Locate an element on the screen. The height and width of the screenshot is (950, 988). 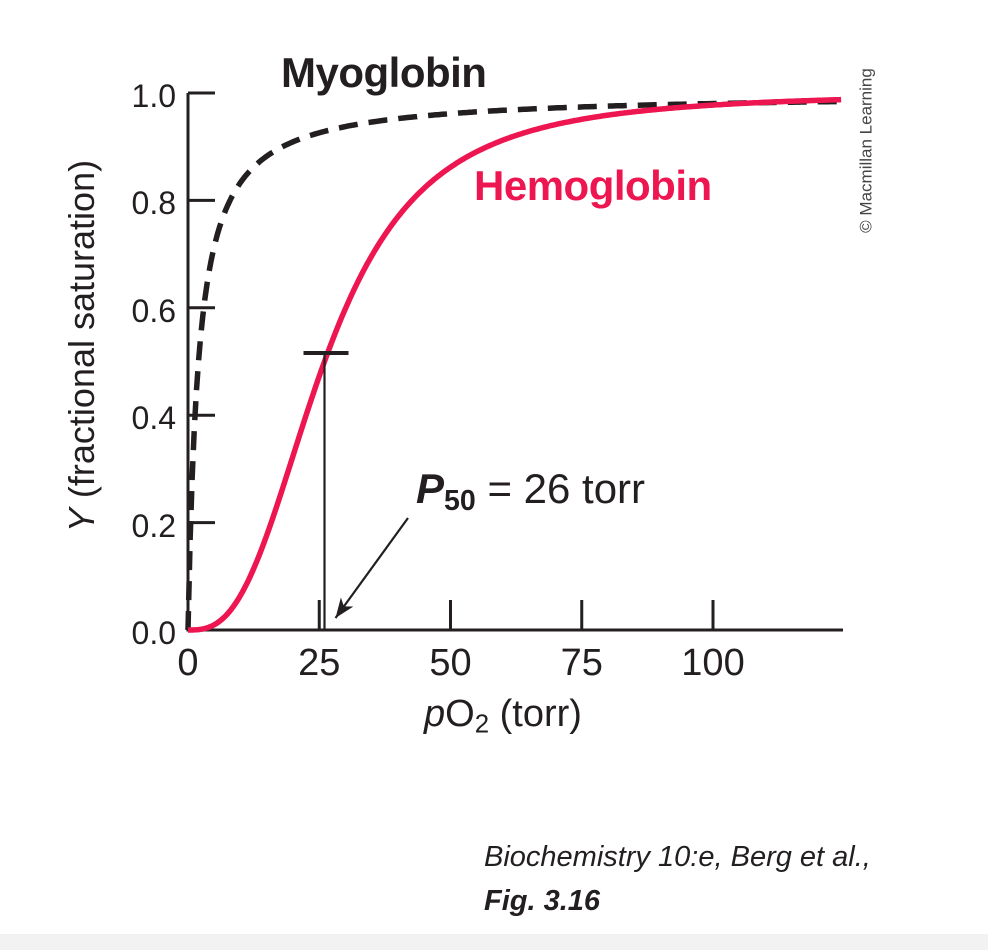
y-axis-y-symbol: Y is located at coordinates (81, 520).